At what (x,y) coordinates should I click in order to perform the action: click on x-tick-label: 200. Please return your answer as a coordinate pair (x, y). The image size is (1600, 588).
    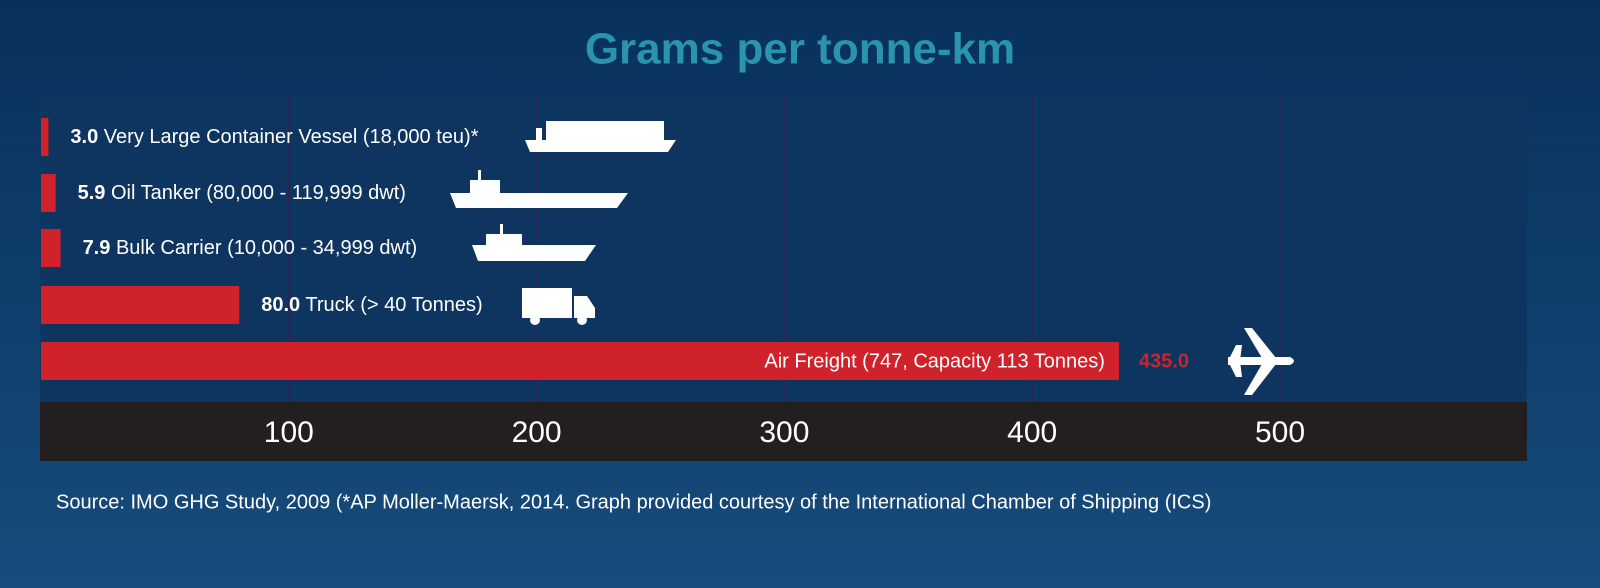
    Looking at the image, I should click on (537, 432).